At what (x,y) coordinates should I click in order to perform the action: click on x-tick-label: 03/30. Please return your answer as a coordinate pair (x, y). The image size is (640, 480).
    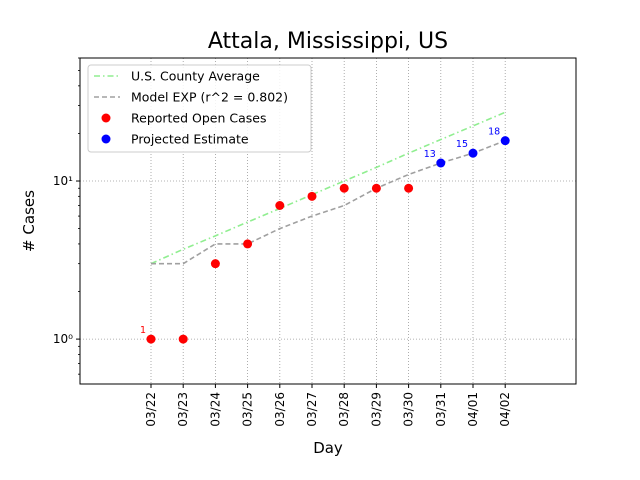
    Looking at the image, I should click on (409, 409).